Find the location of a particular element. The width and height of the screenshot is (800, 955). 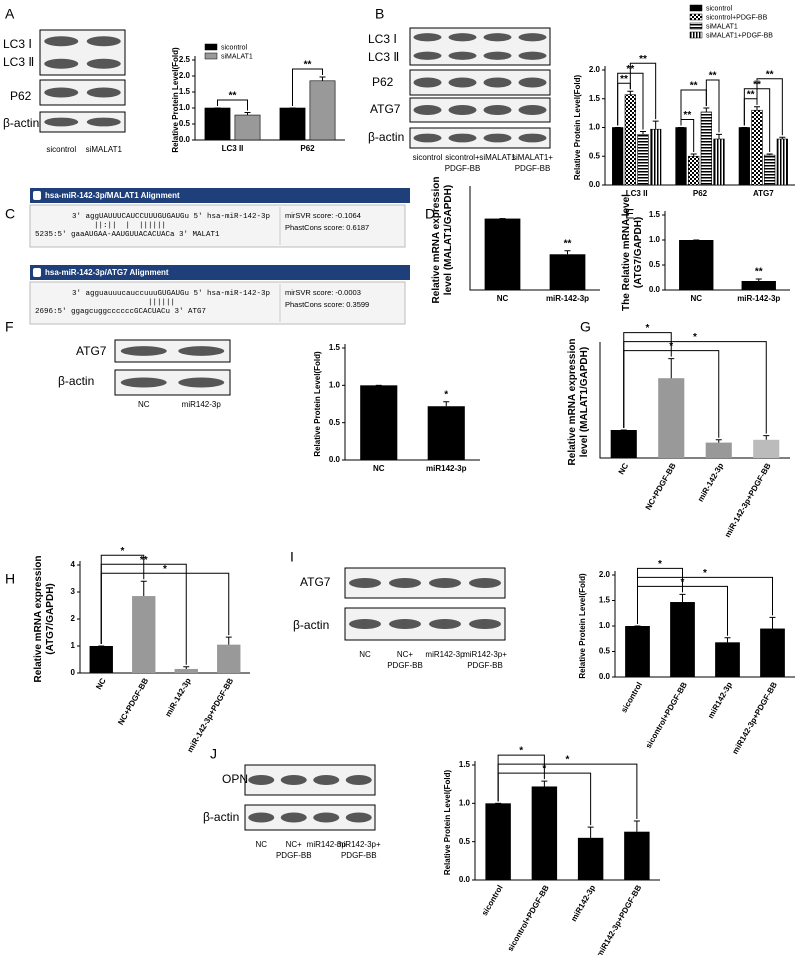

lane-label: sicontrol is located at coordinates (61, 149).